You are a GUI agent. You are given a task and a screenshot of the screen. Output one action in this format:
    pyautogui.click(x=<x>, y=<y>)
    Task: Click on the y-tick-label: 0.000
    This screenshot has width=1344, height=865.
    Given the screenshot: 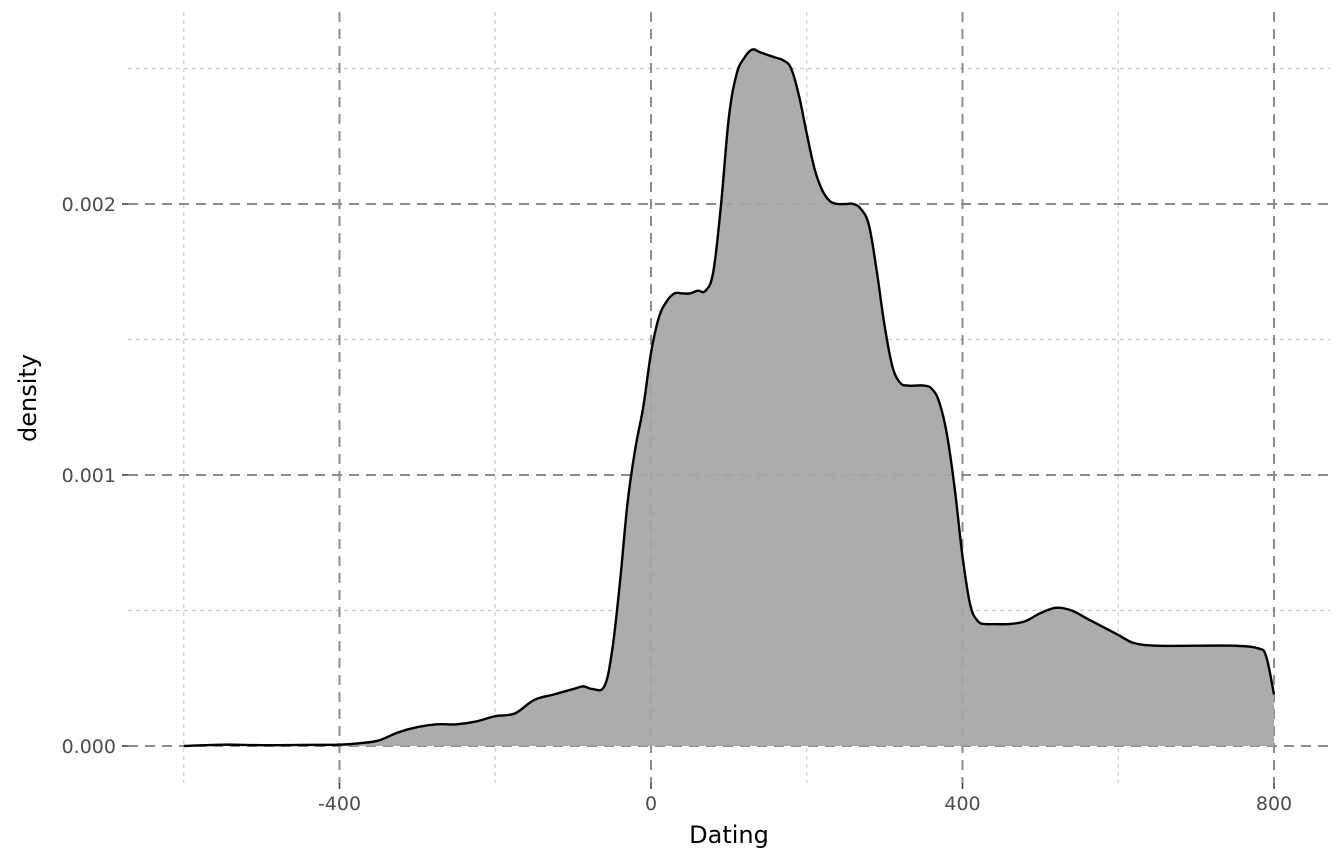 What is the action you would take?
    pyautogui.click(x=89, y=747)
    